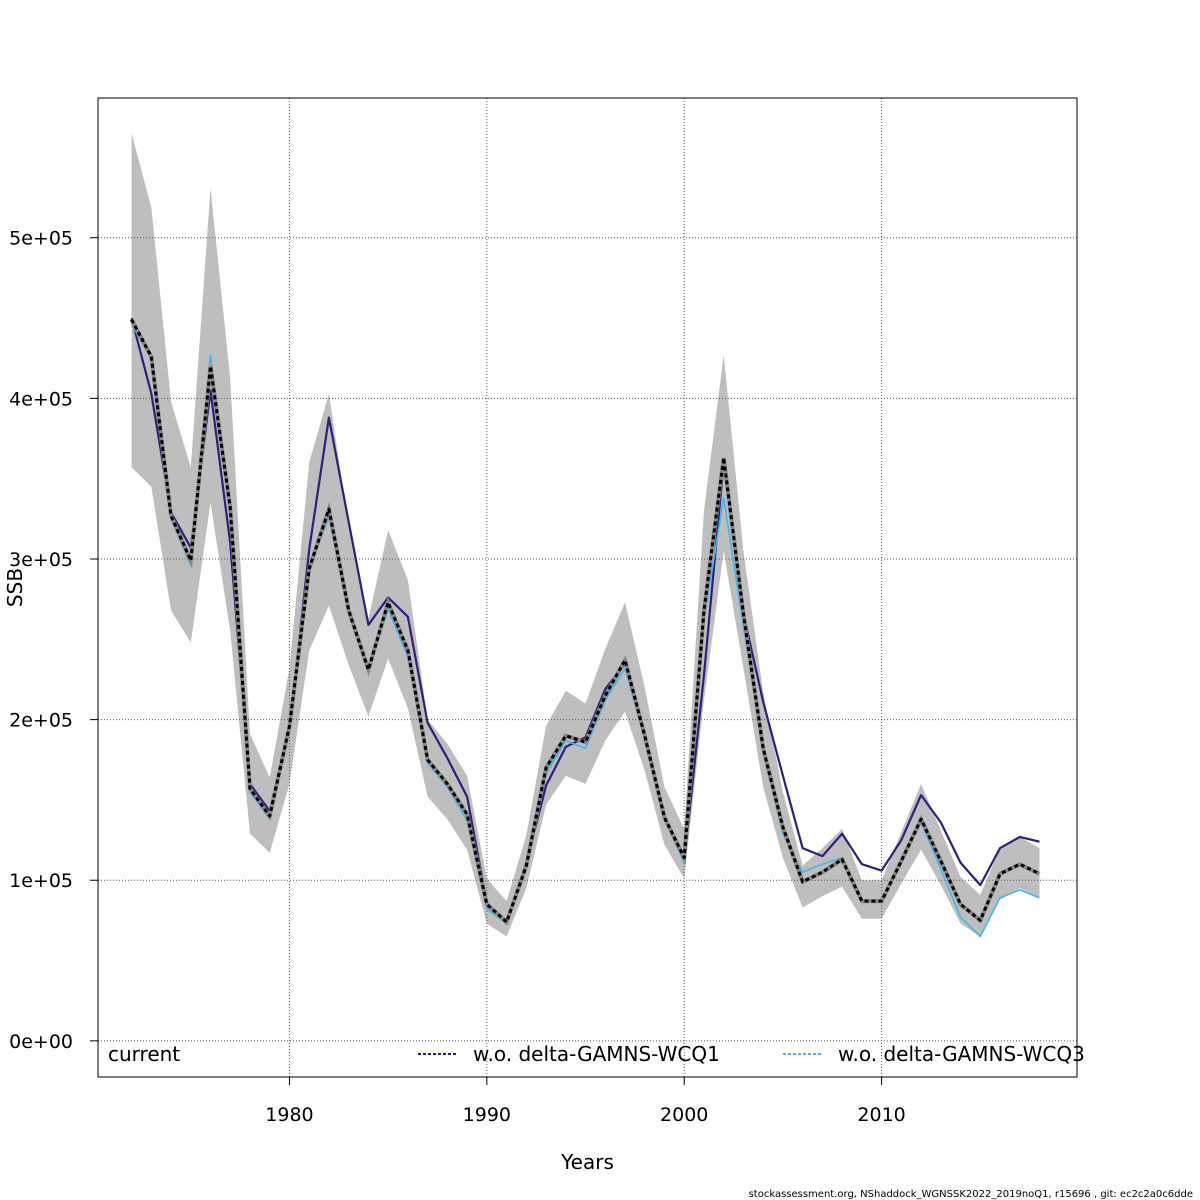 This screenshot has width=1200, height=1200. I want to click on x-tick-label: 1990, so click(487, 1115).